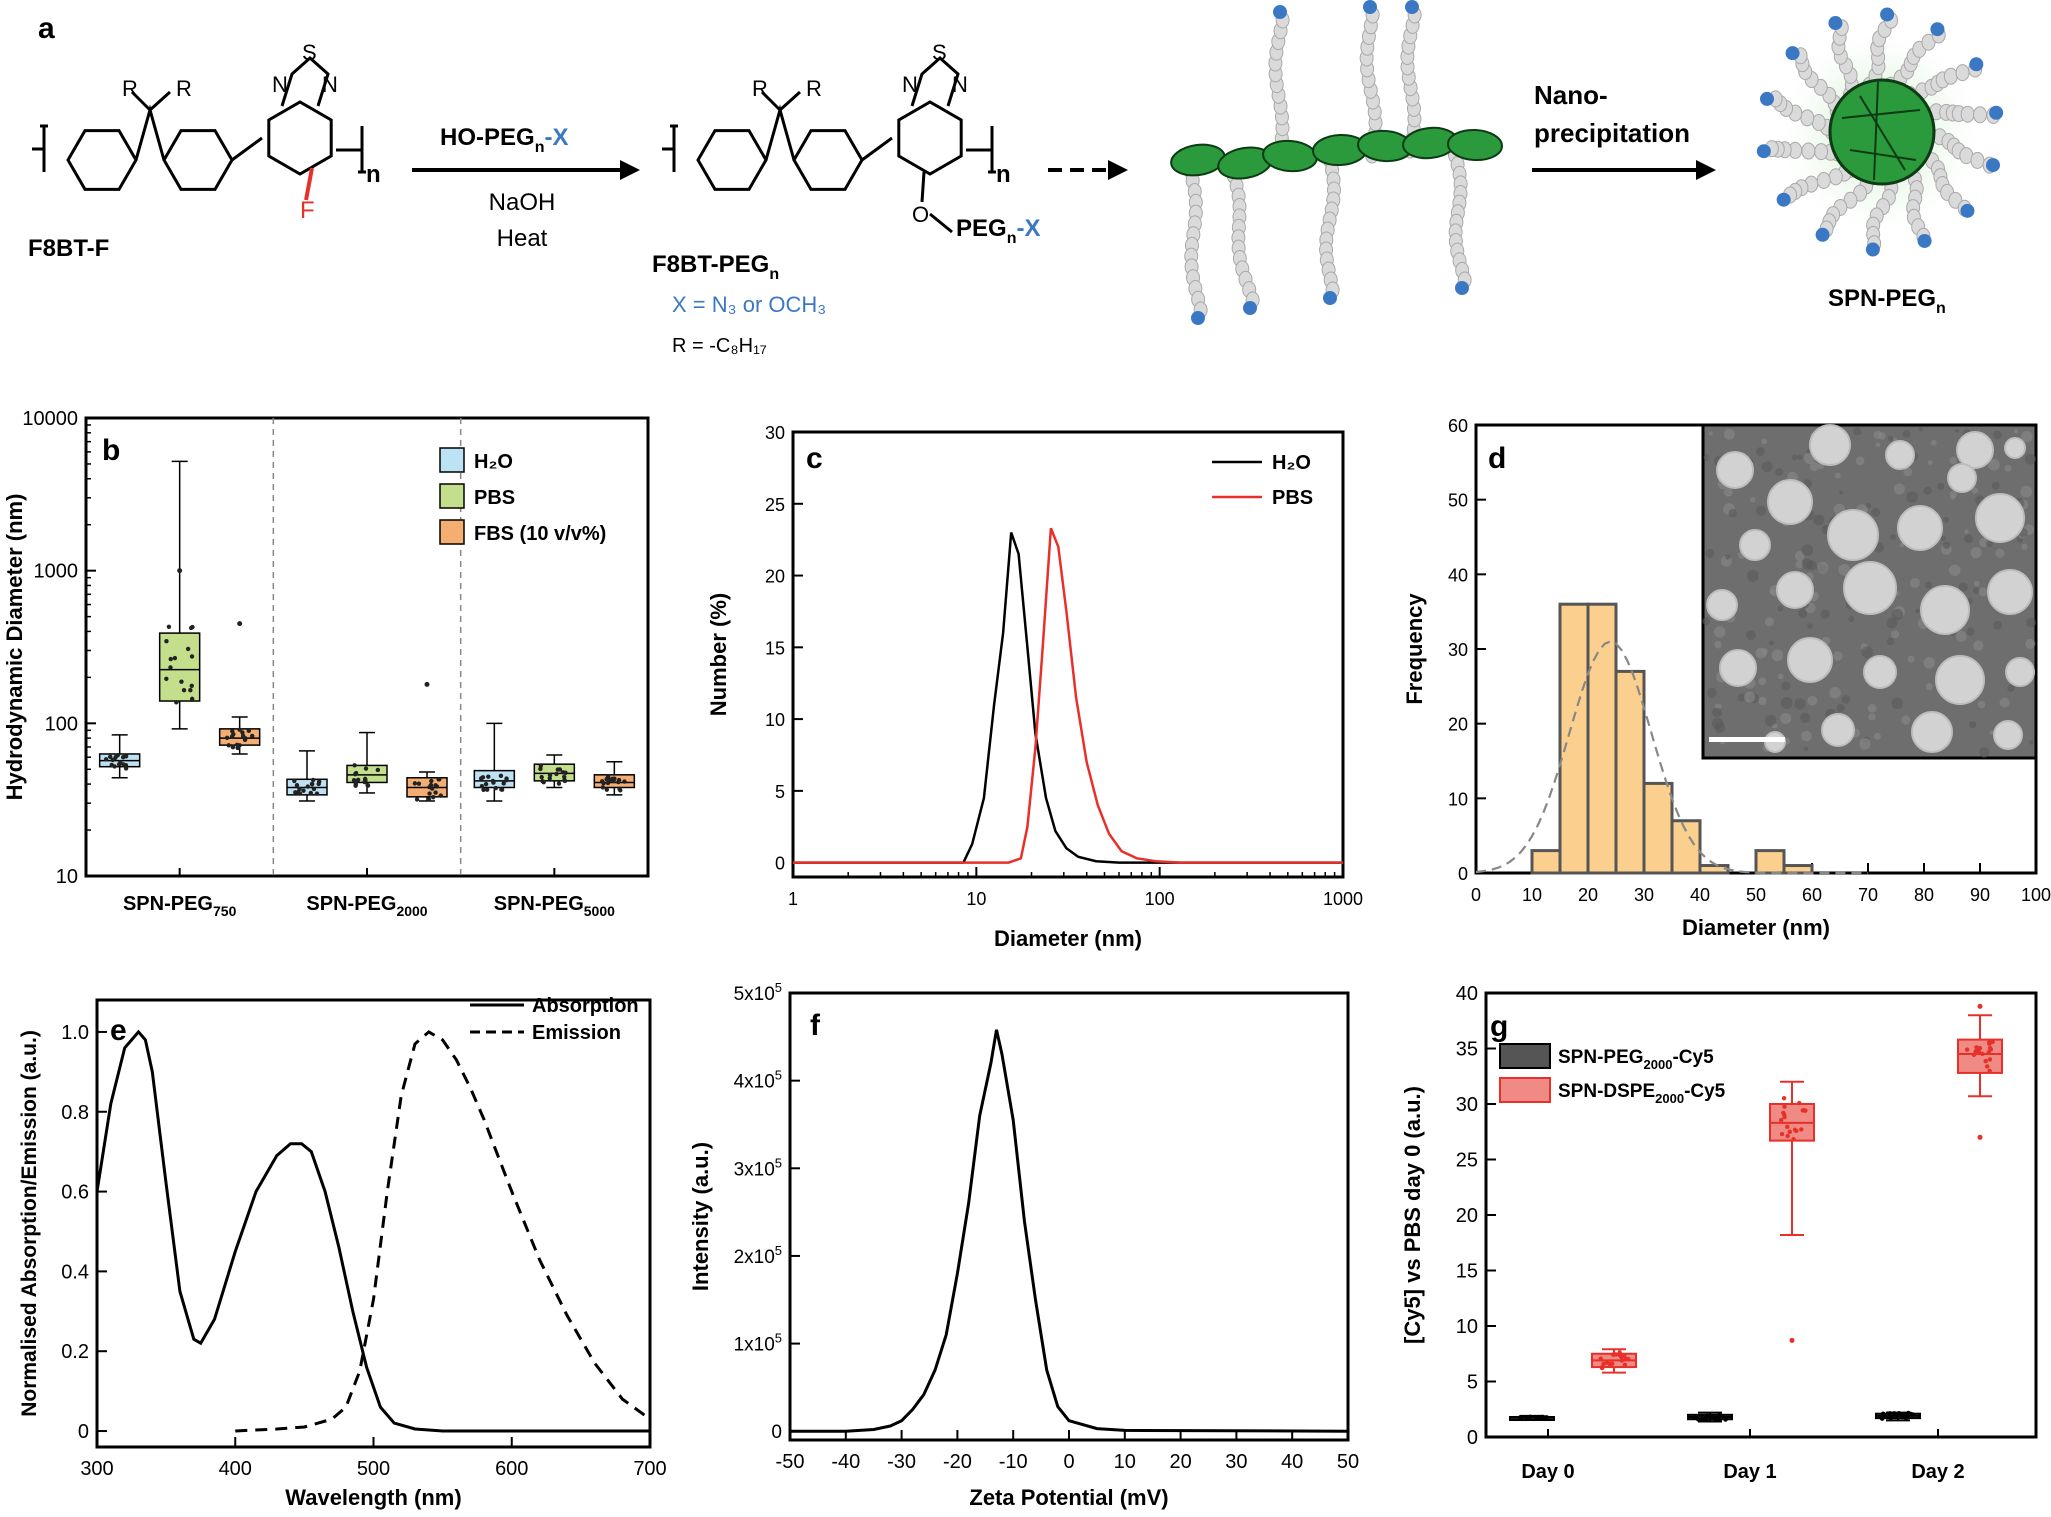 The width and height of the screenshot is (2051, 1517). I want to click on y-tick-label: 20, so click(1458, 725).